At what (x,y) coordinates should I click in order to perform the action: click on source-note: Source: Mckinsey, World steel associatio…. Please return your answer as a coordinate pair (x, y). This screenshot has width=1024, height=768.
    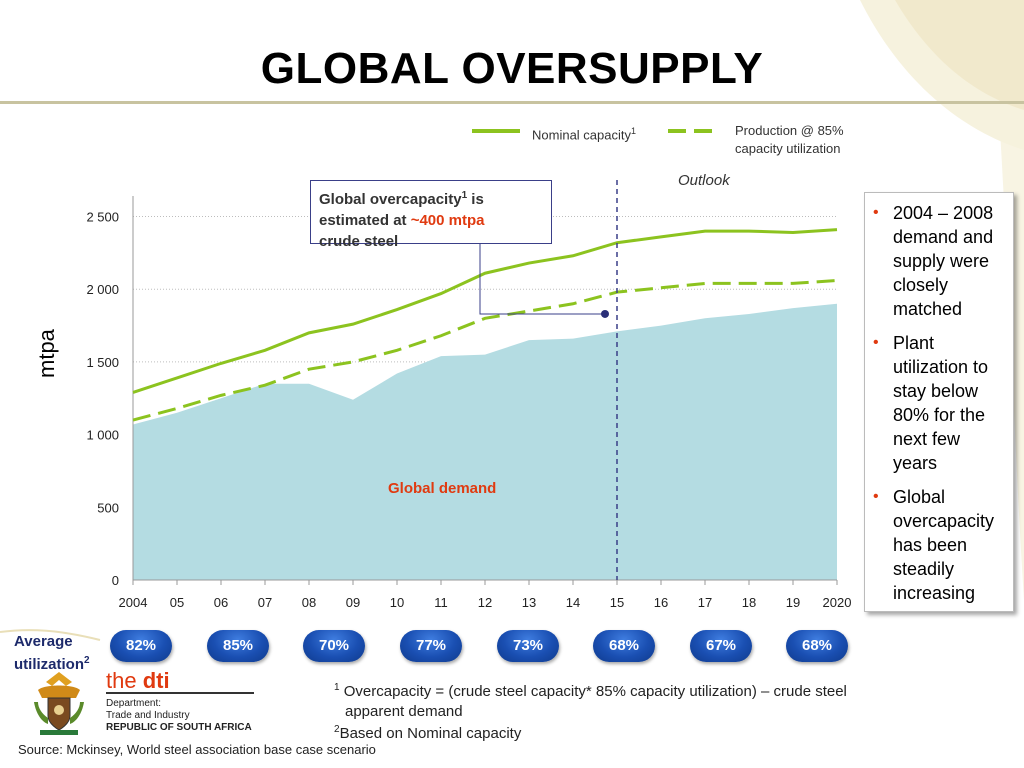
    Looking at the image, I should click on (197, 749).